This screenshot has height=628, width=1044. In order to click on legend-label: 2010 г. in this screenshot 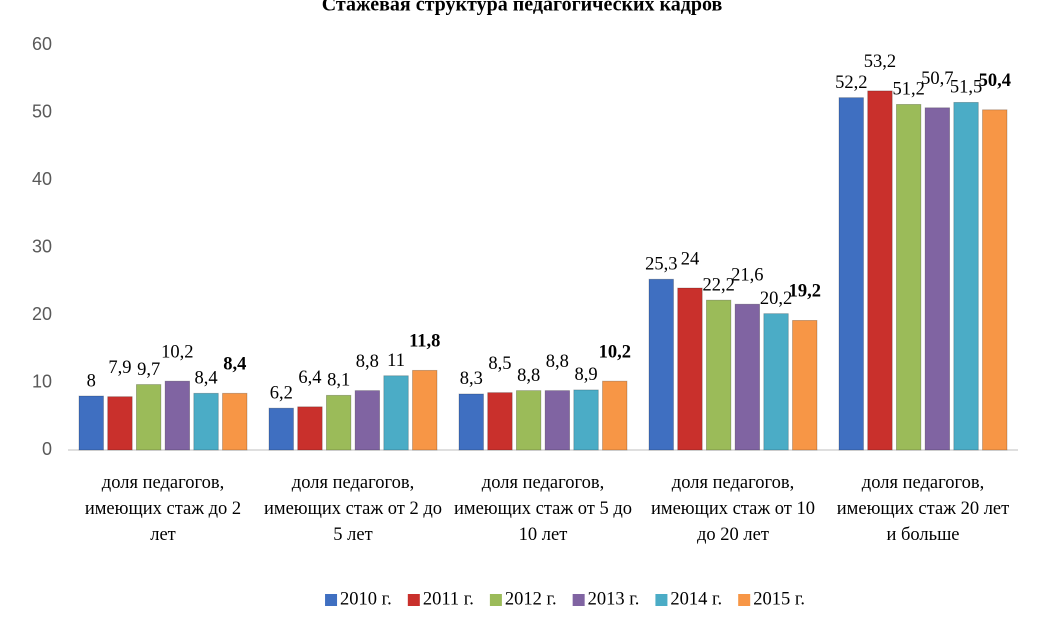, I will do `click(366, 599)`.